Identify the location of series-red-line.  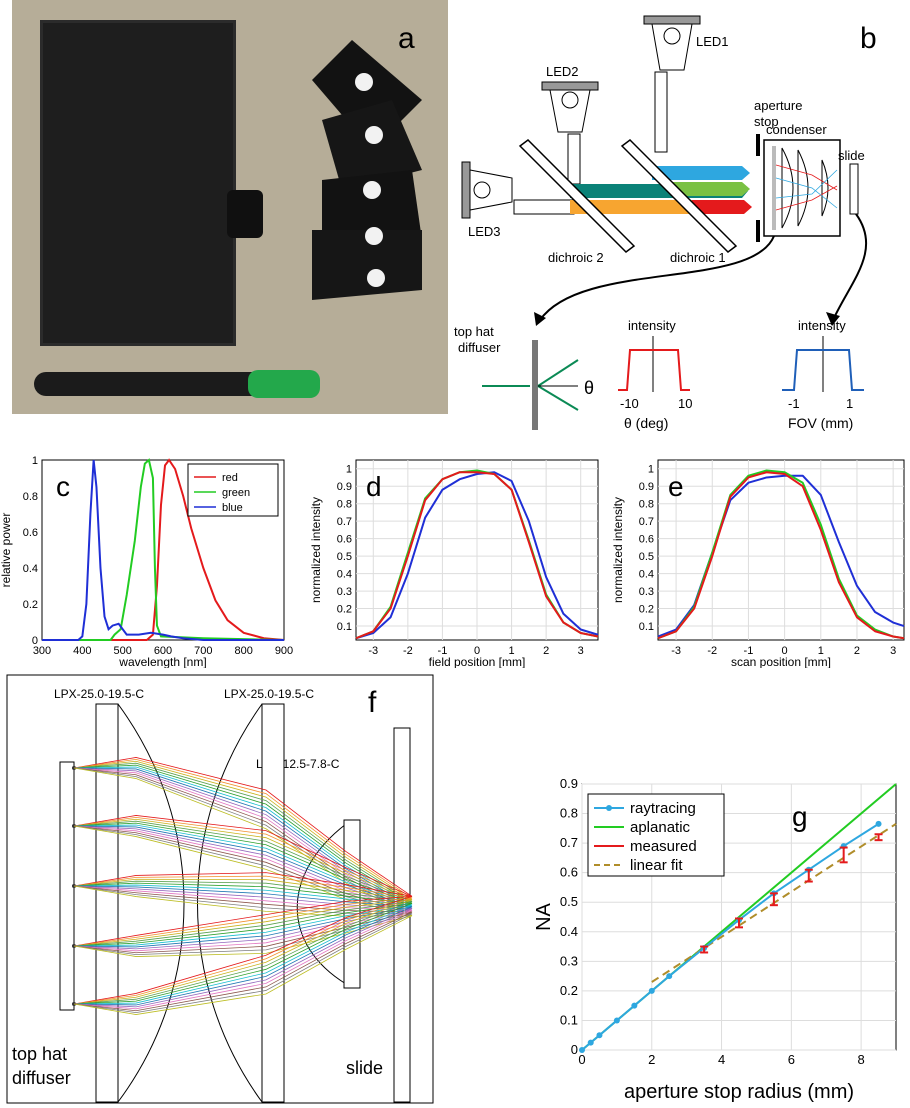
(163, 549).